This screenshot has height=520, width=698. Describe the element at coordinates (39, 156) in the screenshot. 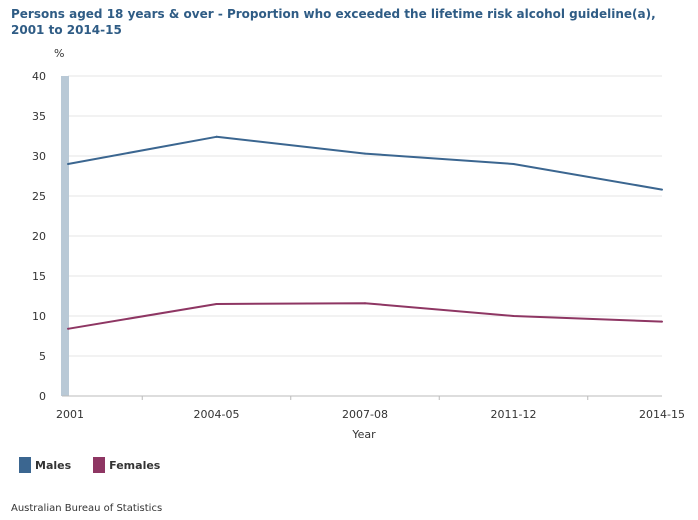

I see `y-tick-label-30: 30` at that location.